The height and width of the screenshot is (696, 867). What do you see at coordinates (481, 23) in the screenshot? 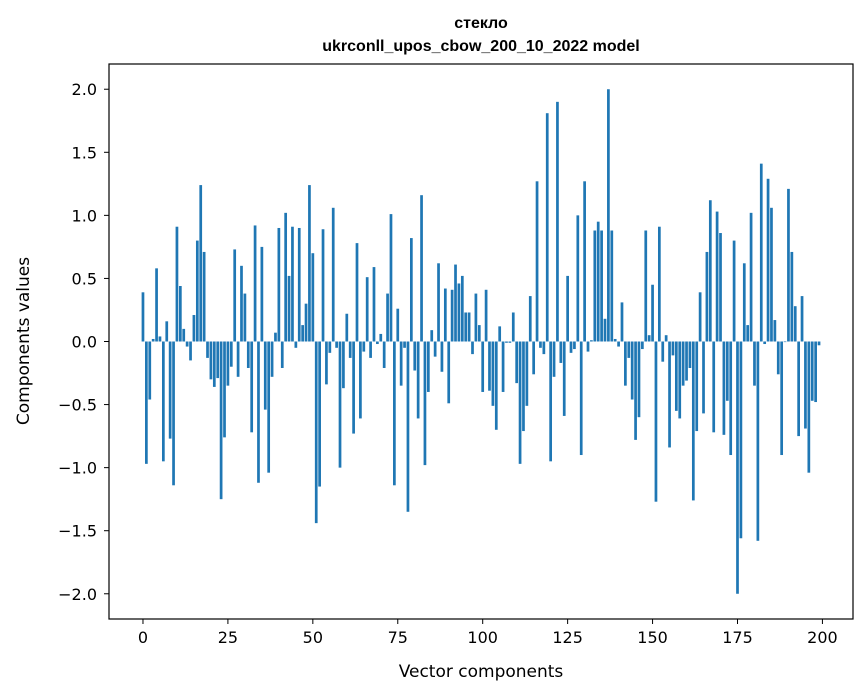
I see `chart-title-line1: стекло` at bounding box center [481, 23].